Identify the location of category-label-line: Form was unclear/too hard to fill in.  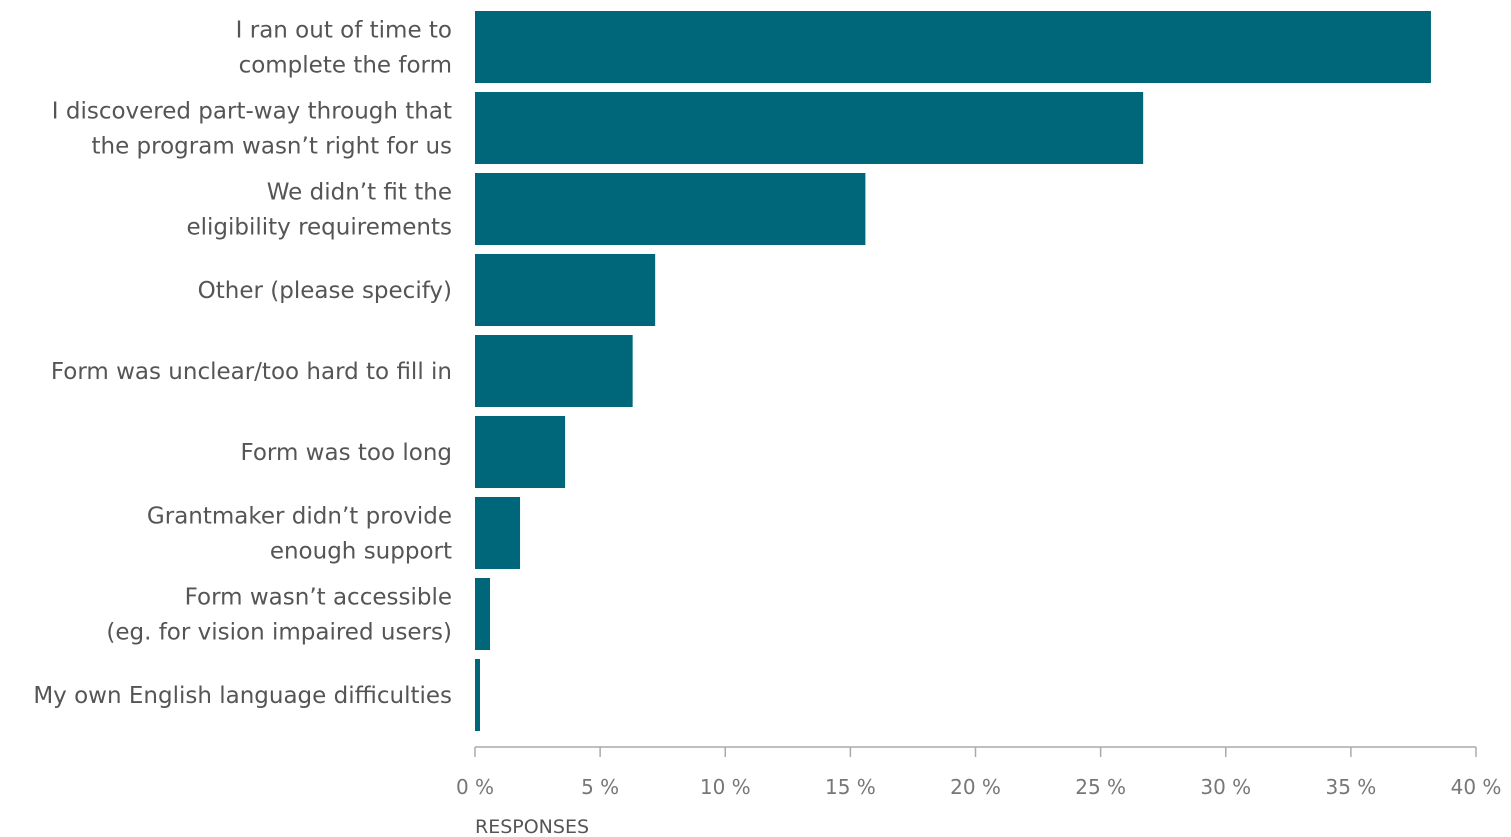
(251, 372).